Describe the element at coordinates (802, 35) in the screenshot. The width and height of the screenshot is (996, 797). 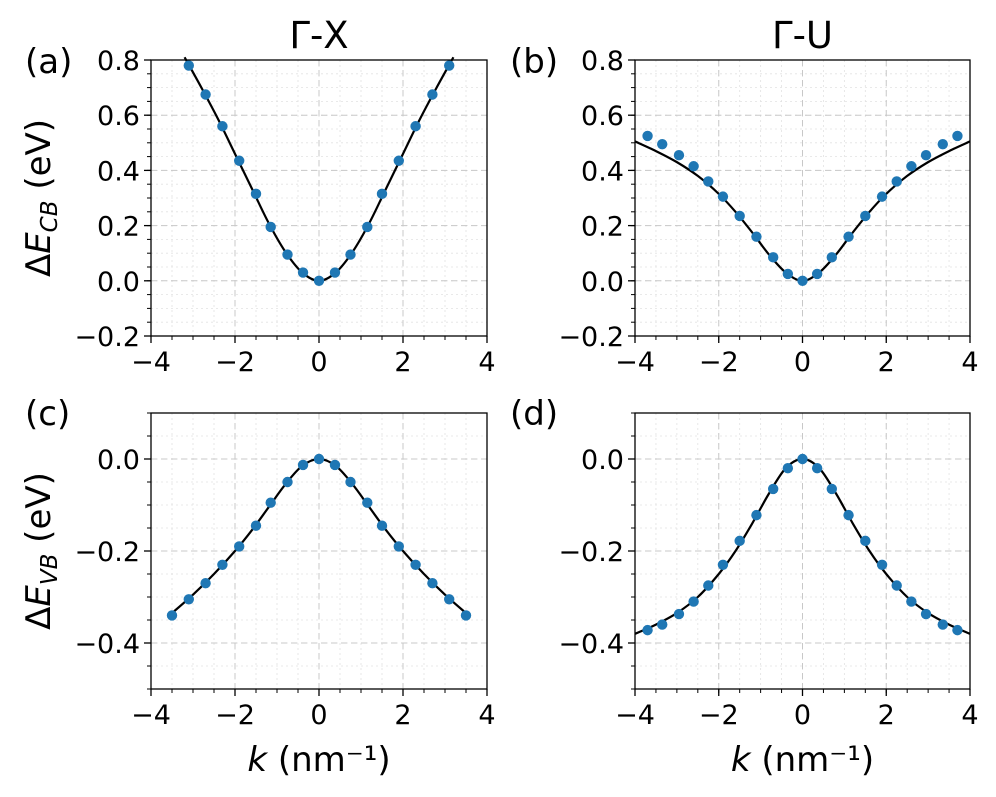
I see `panel-title: Γ-U` at that location.